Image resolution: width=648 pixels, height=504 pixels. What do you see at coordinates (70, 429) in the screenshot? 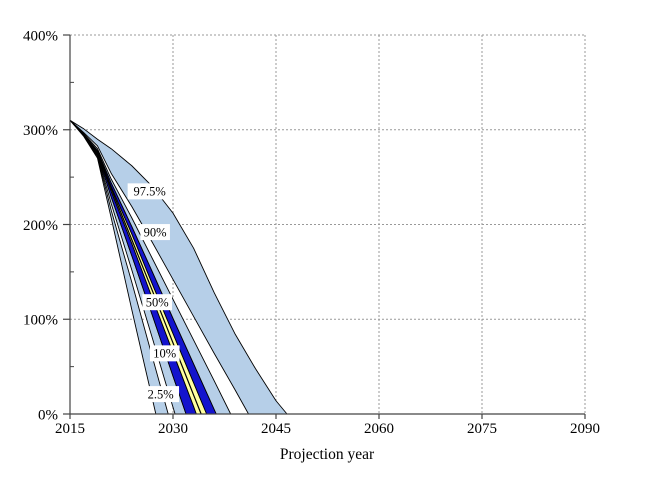
I see `x-tick-label-2015: 2015` at bounding box center [70, 429].